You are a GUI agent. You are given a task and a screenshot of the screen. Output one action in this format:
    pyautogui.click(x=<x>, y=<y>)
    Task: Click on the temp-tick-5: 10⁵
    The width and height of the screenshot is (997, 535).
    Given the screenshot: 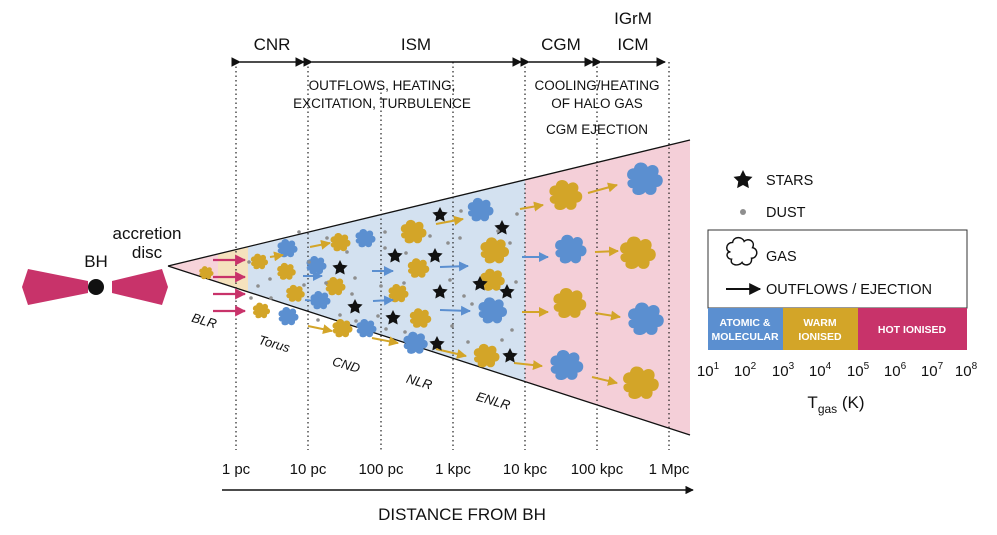 What is the action you would take?
    pyautogui.click(x=858, y=370)
    